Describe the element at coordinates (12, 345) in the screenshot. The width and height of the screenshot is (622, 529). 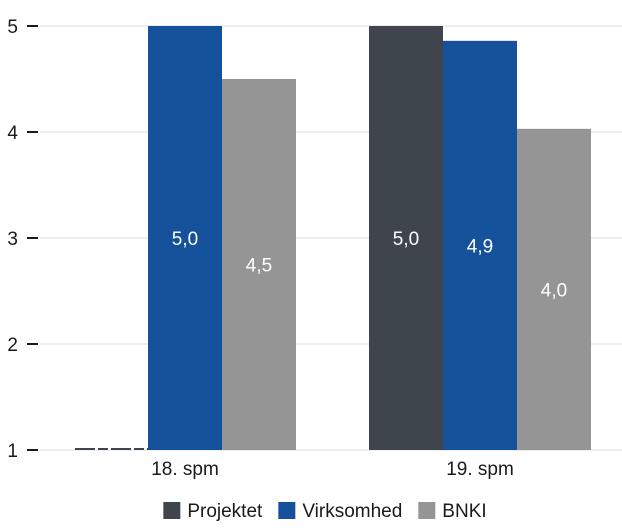
I see `y-tick-label: 2` at that location.